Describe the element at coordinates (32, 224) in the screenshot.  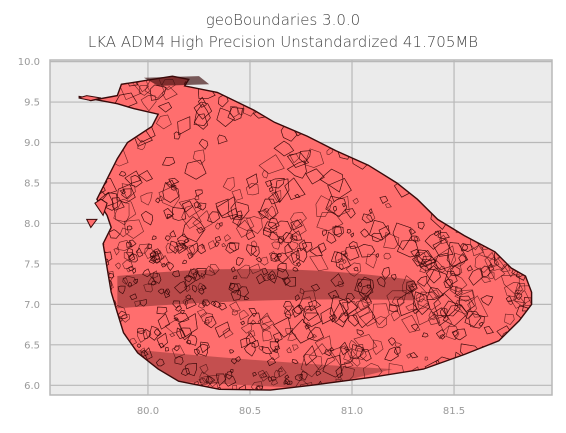
I see `y-tick-label: 8.0` at that location.